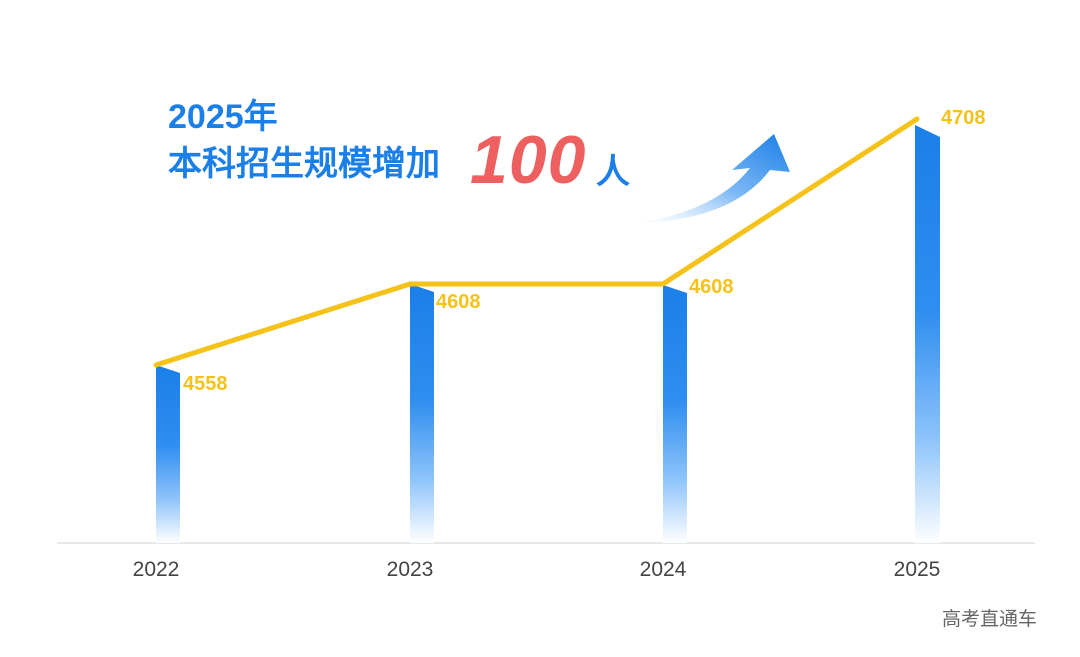 The image size is (1080, 657). I want to click on bar-2022, so click(168, 454).